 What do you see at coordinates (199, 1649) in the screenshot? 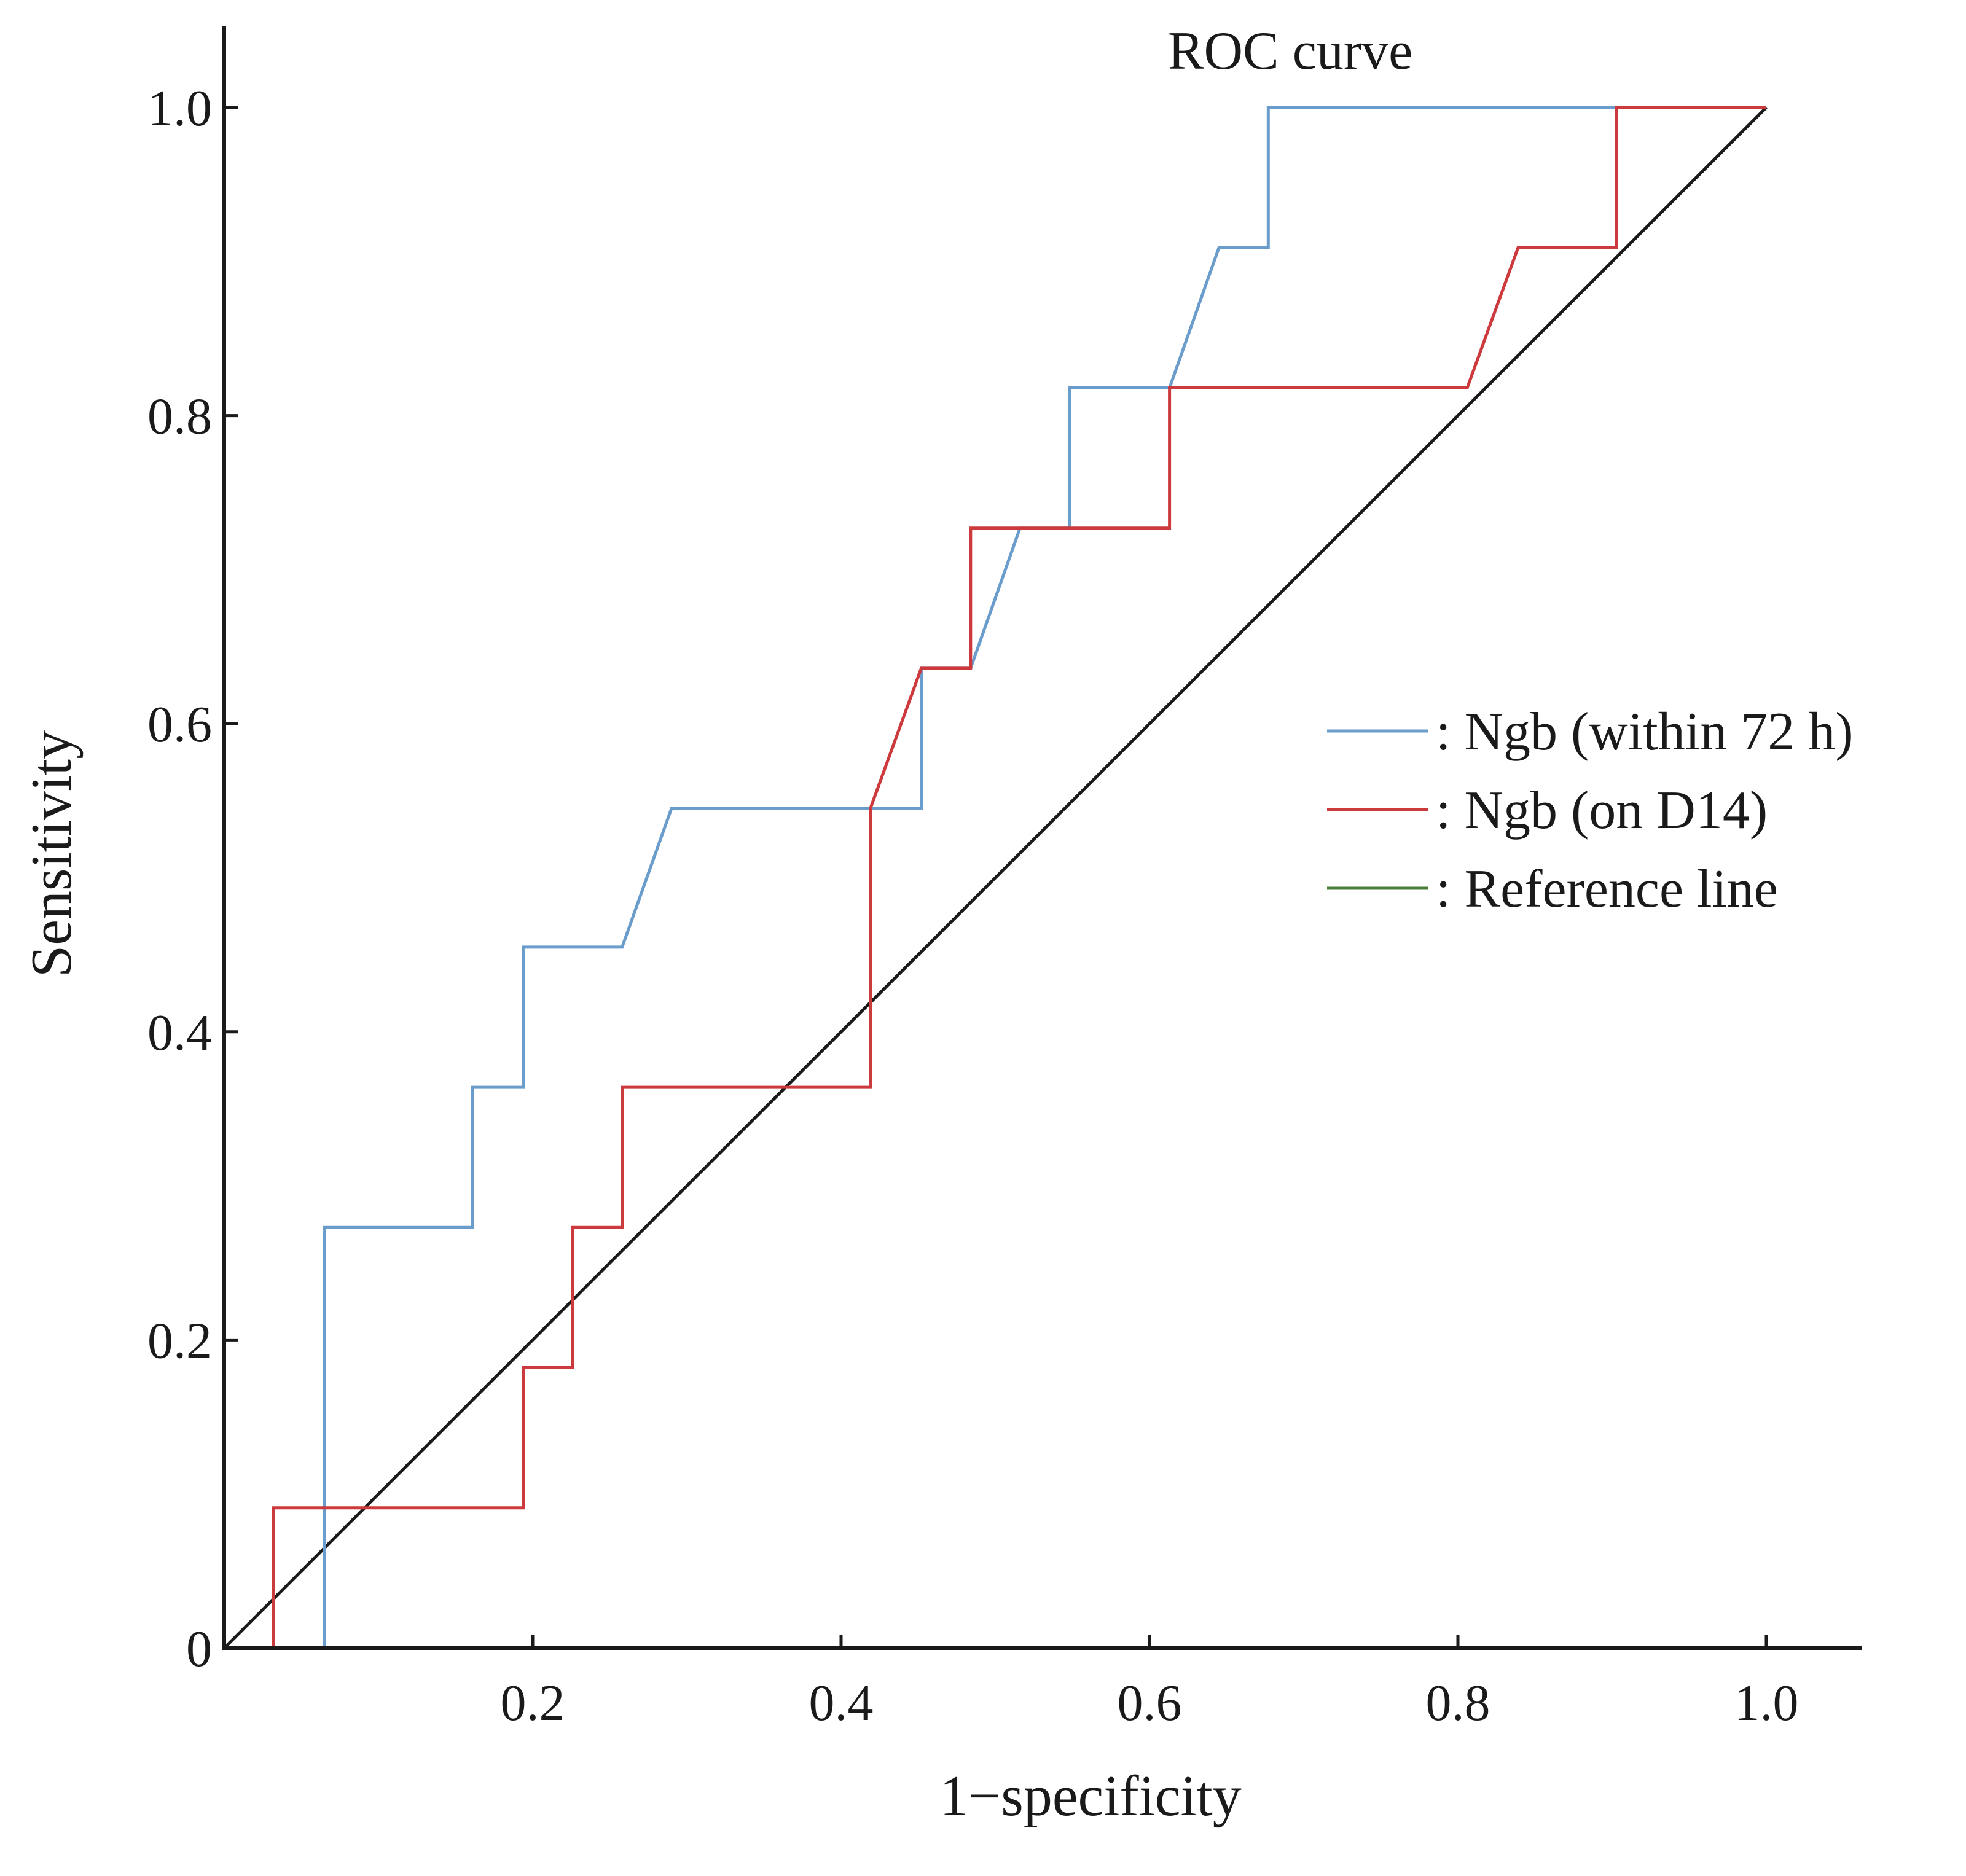
I see `y-tick-label: 0` at bounding box center [199, 1649].